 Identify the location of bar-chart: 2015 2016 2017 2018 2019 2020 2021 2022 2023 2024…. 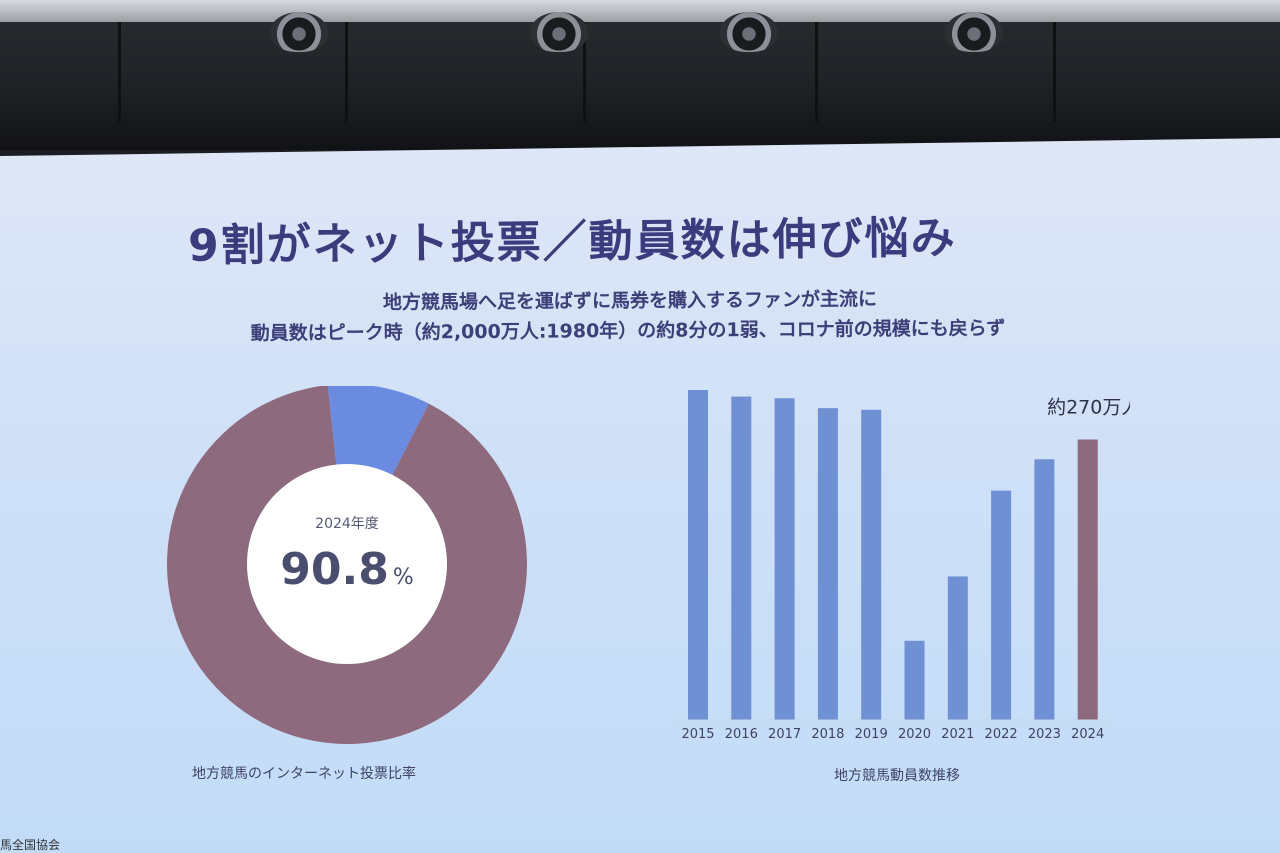
(902, 566).